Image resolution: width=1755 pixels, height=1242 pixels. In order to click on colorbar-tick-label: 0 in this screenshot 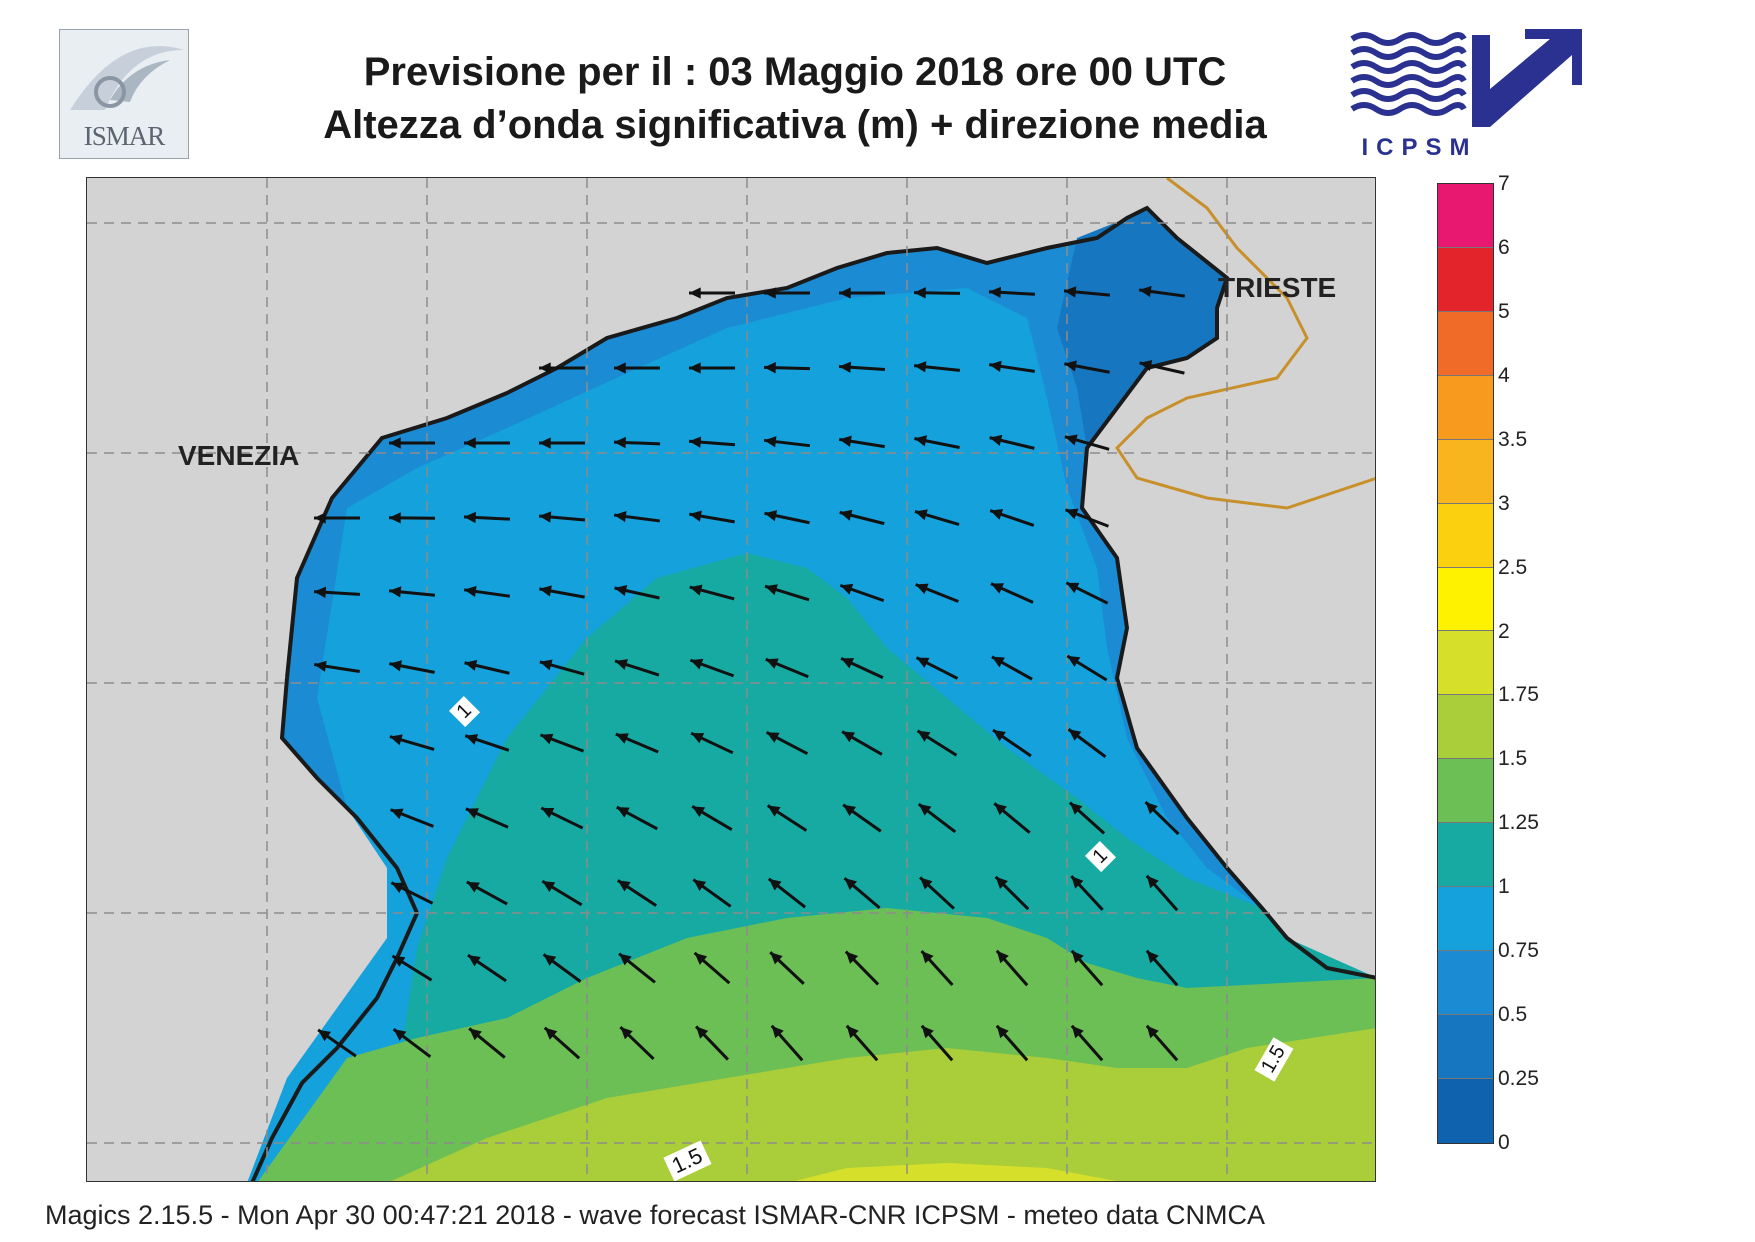, I will do `click(1504, 1142)`.